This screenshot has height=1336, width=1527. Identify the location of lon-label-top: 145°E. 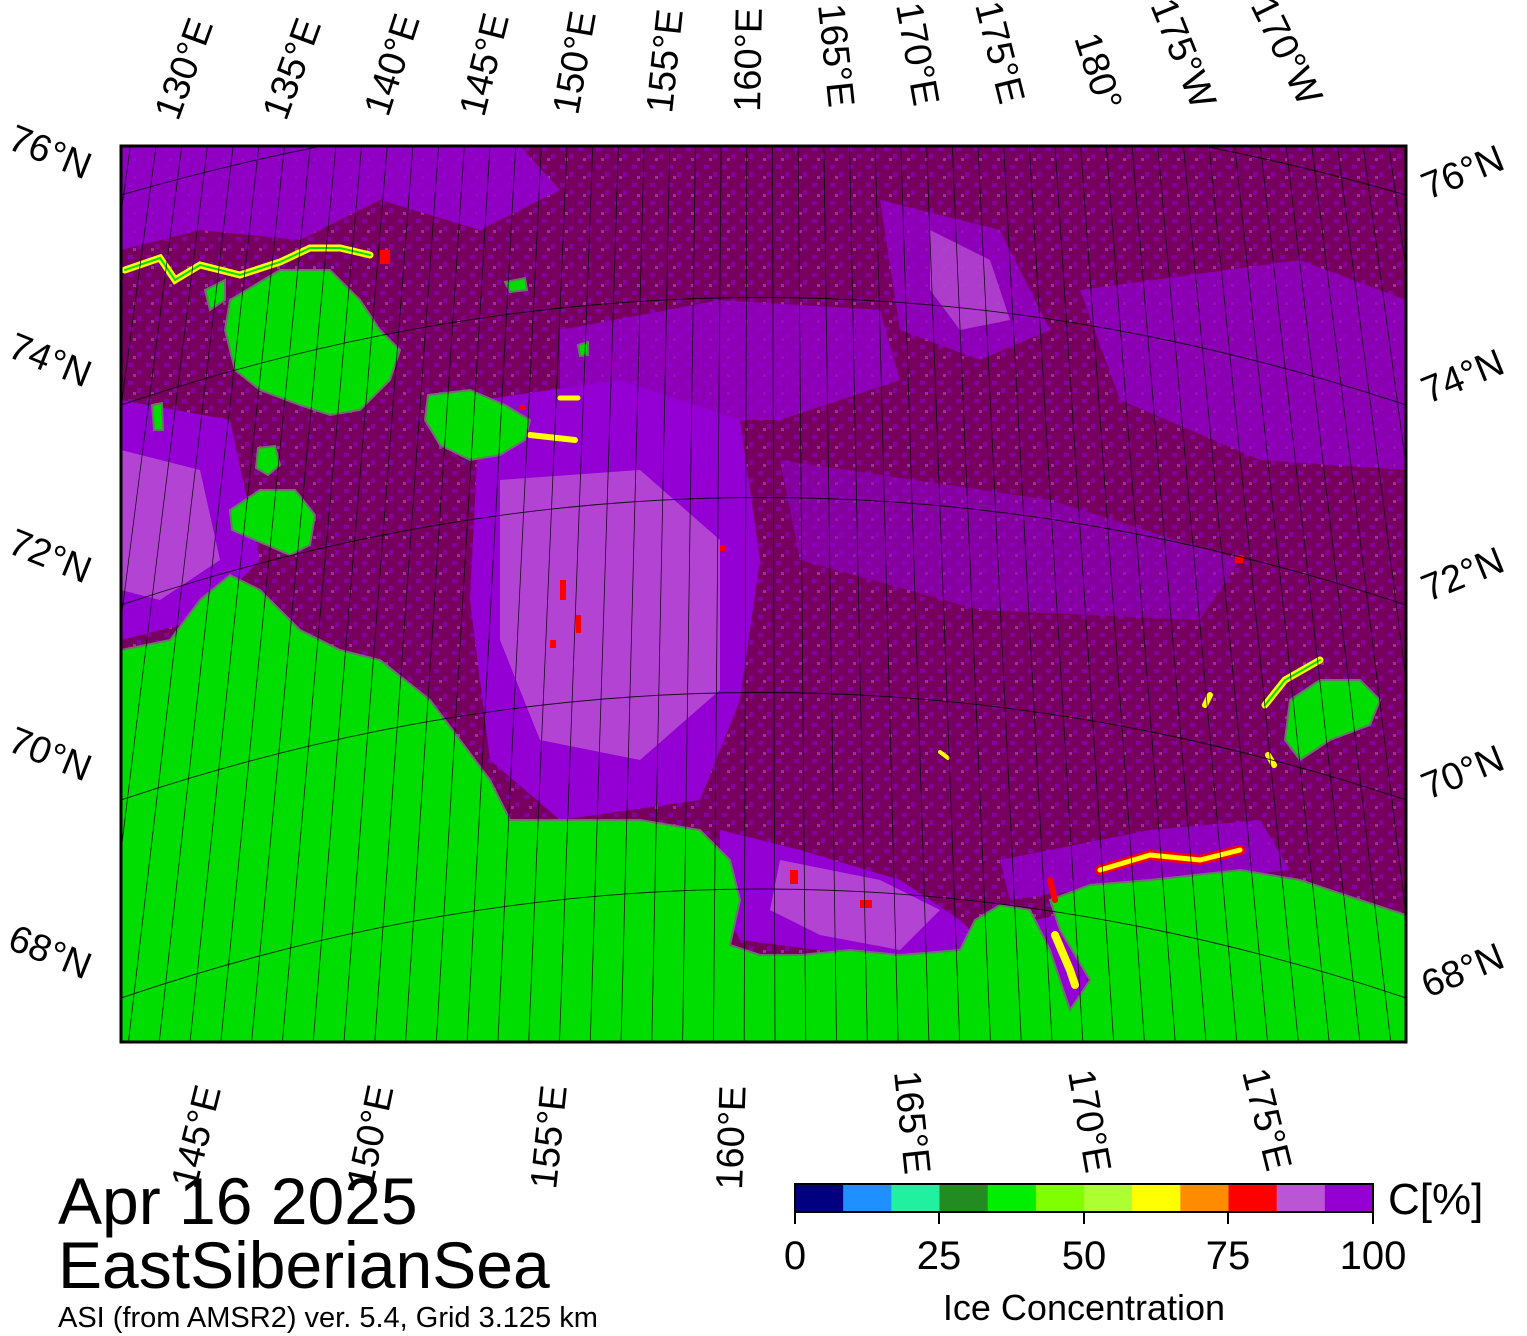
(485, 64).